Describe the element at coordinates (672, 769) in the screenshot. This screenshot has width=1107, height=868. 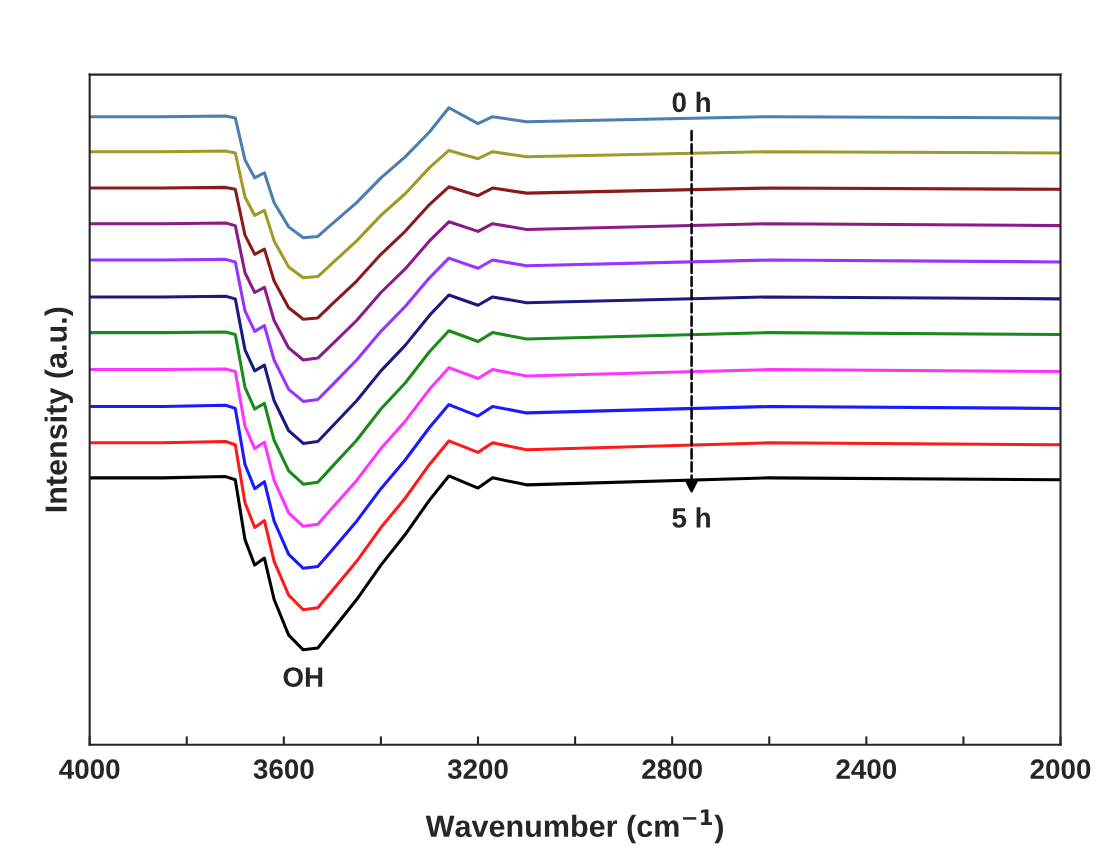
I see `x-tick-label: 2800` at that location.